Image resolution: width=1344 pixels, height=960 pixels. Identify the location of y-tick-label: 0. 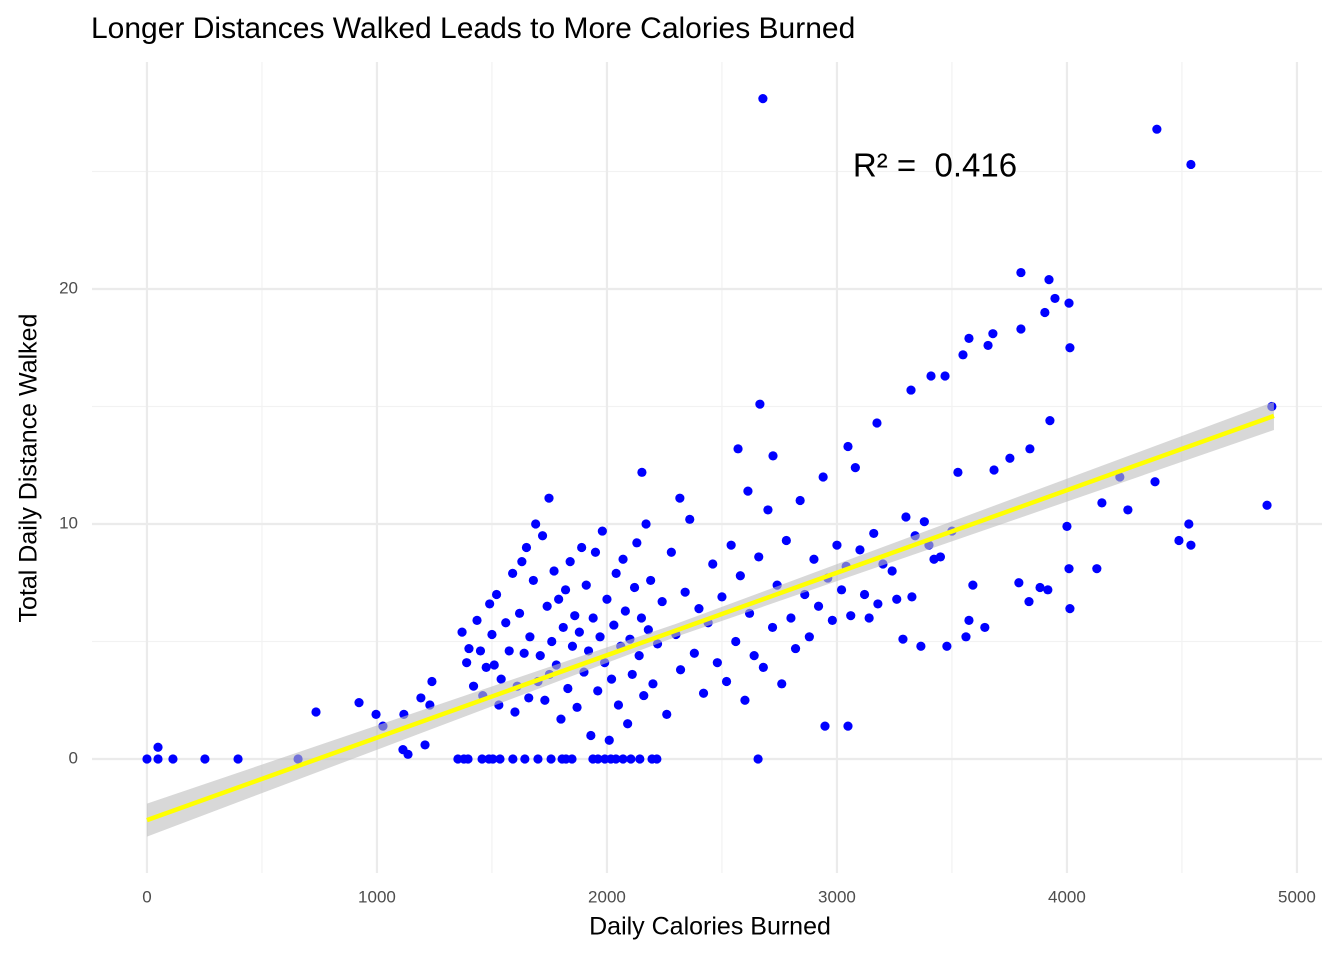
(73, 758).